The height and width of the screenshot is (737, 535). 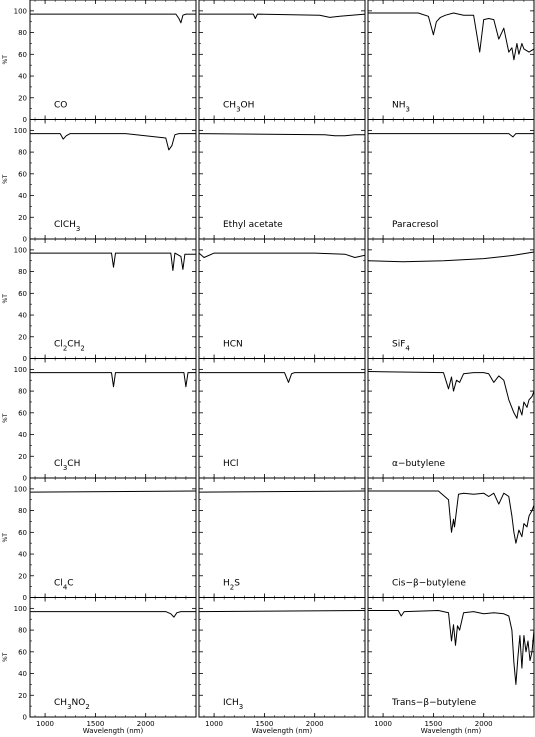 I want to click on panel-title: Cis−β−butylene, so click(x=429, y=584).